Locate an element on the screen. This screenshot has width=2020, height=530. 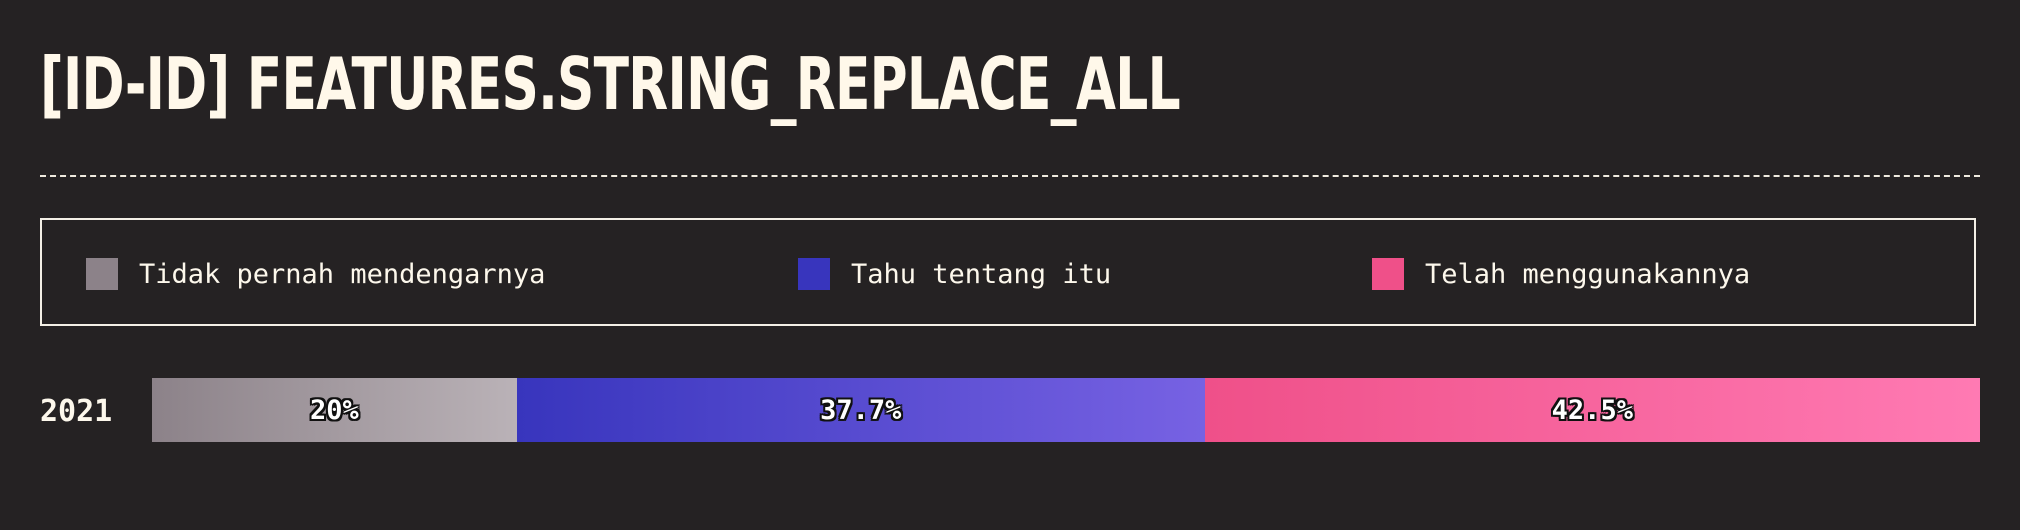
bar-segment-never-heard: 20% is located at coordinates (334, 410).